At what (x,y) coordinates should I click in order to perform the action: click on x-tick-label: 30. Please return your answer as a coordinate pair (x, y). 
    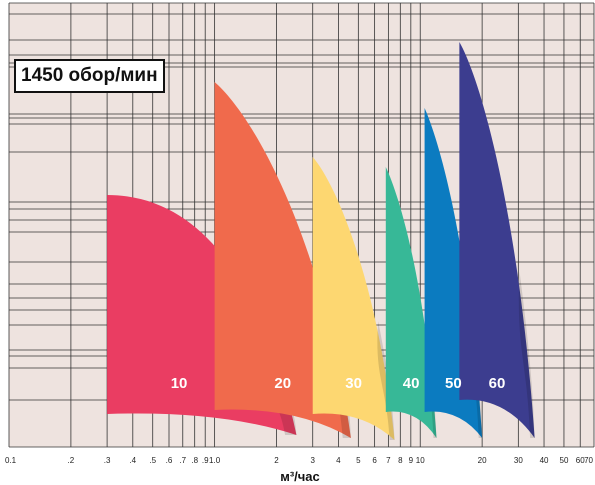
    Looking at the image, I should click on (518, 460).